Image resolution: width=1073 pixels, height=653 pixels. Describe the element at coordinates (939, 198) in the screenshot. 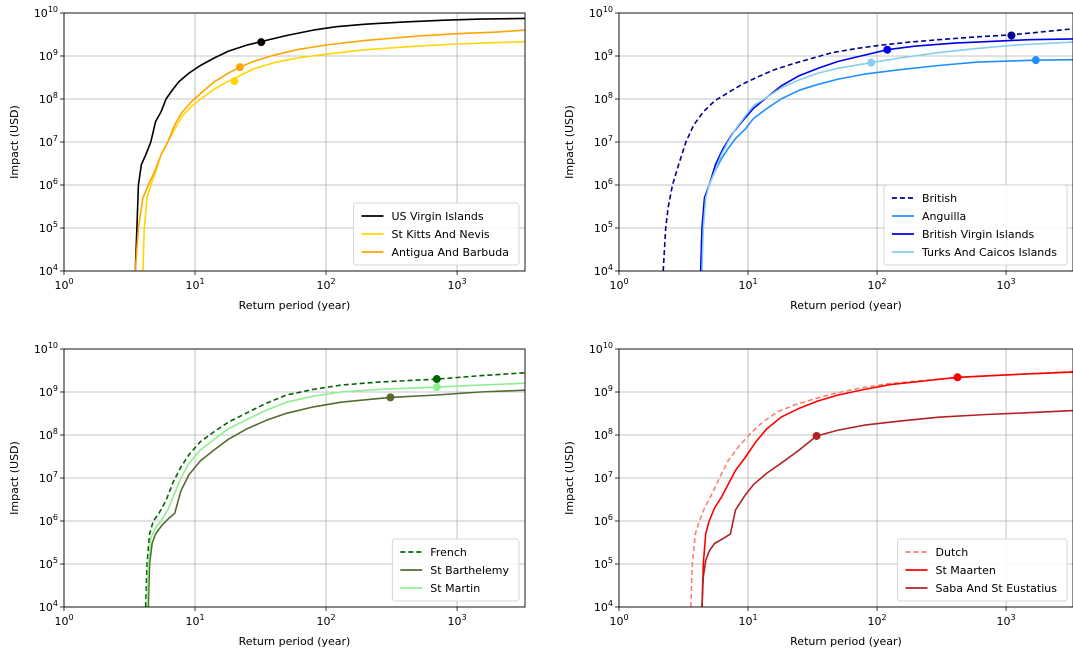

I see `legend-entry-label: British` at that location.